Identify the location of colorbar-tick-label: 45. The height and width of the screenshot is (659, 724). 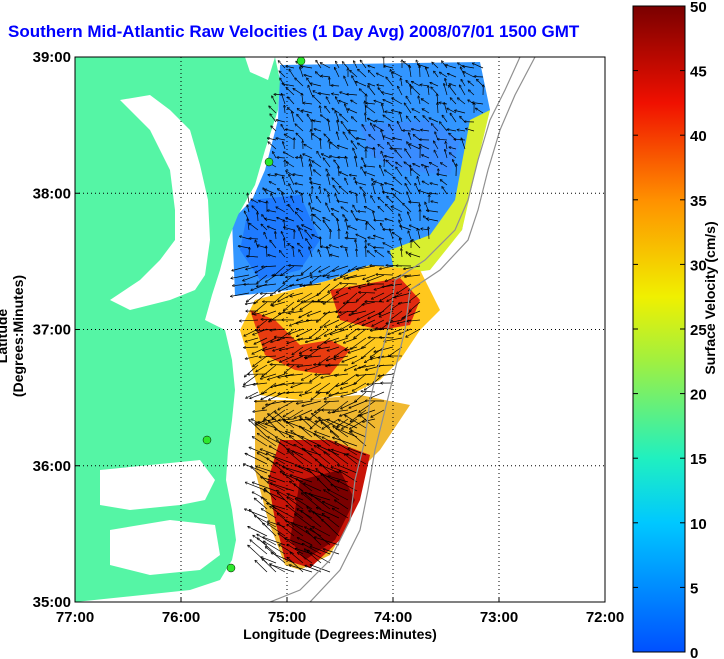
(698, 72).